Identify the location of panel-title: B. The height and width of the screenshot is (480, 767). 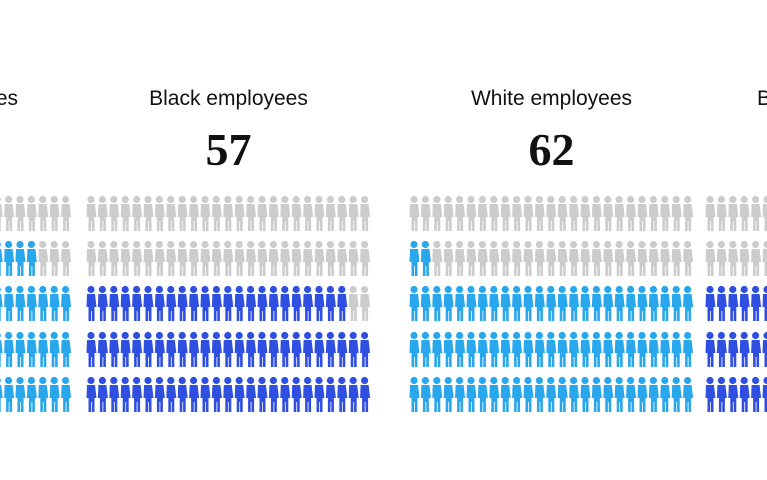
(762, 98).